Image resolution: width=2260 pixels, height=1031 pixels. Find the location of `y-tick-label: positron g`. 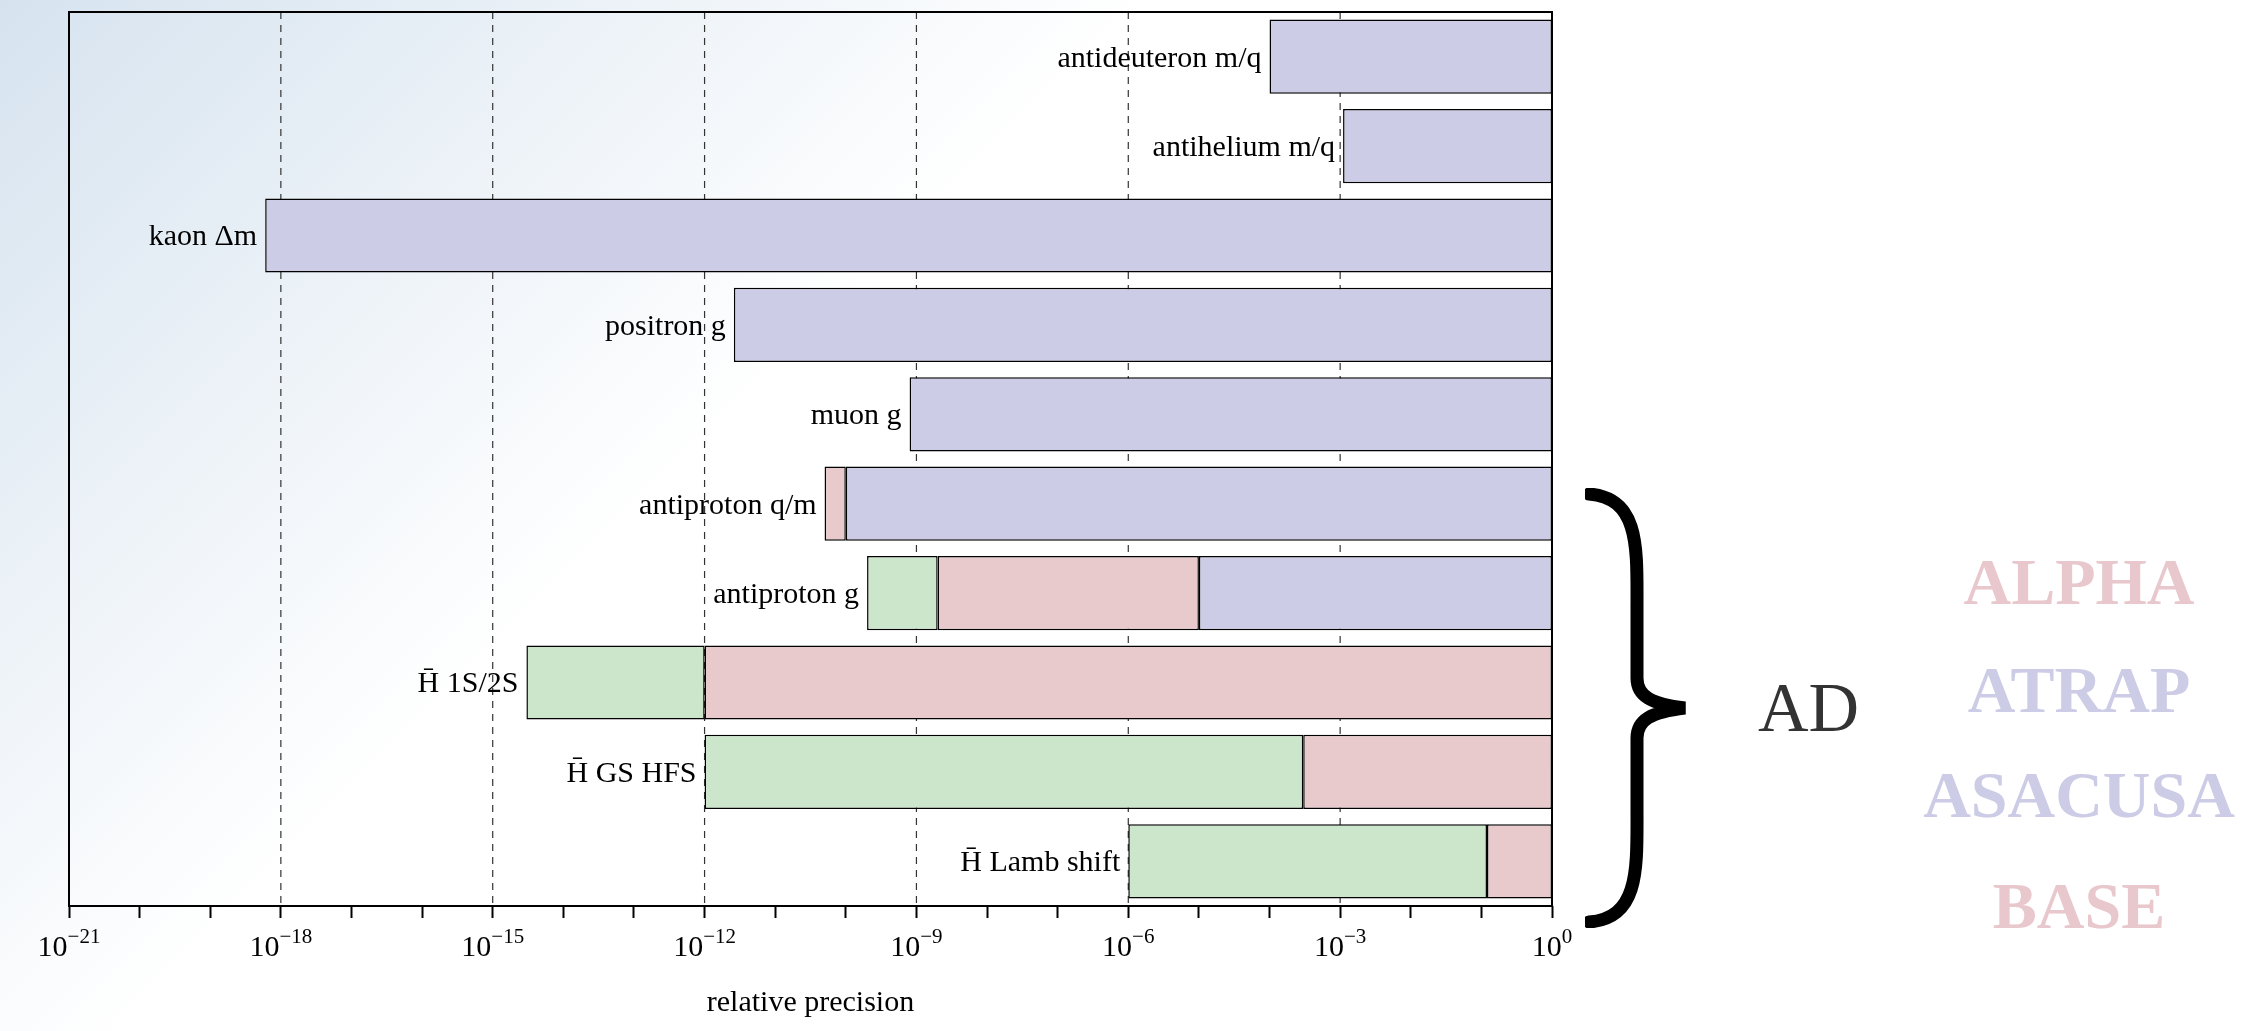

y-tick-label: positron g is located at coordinates (665, 324).